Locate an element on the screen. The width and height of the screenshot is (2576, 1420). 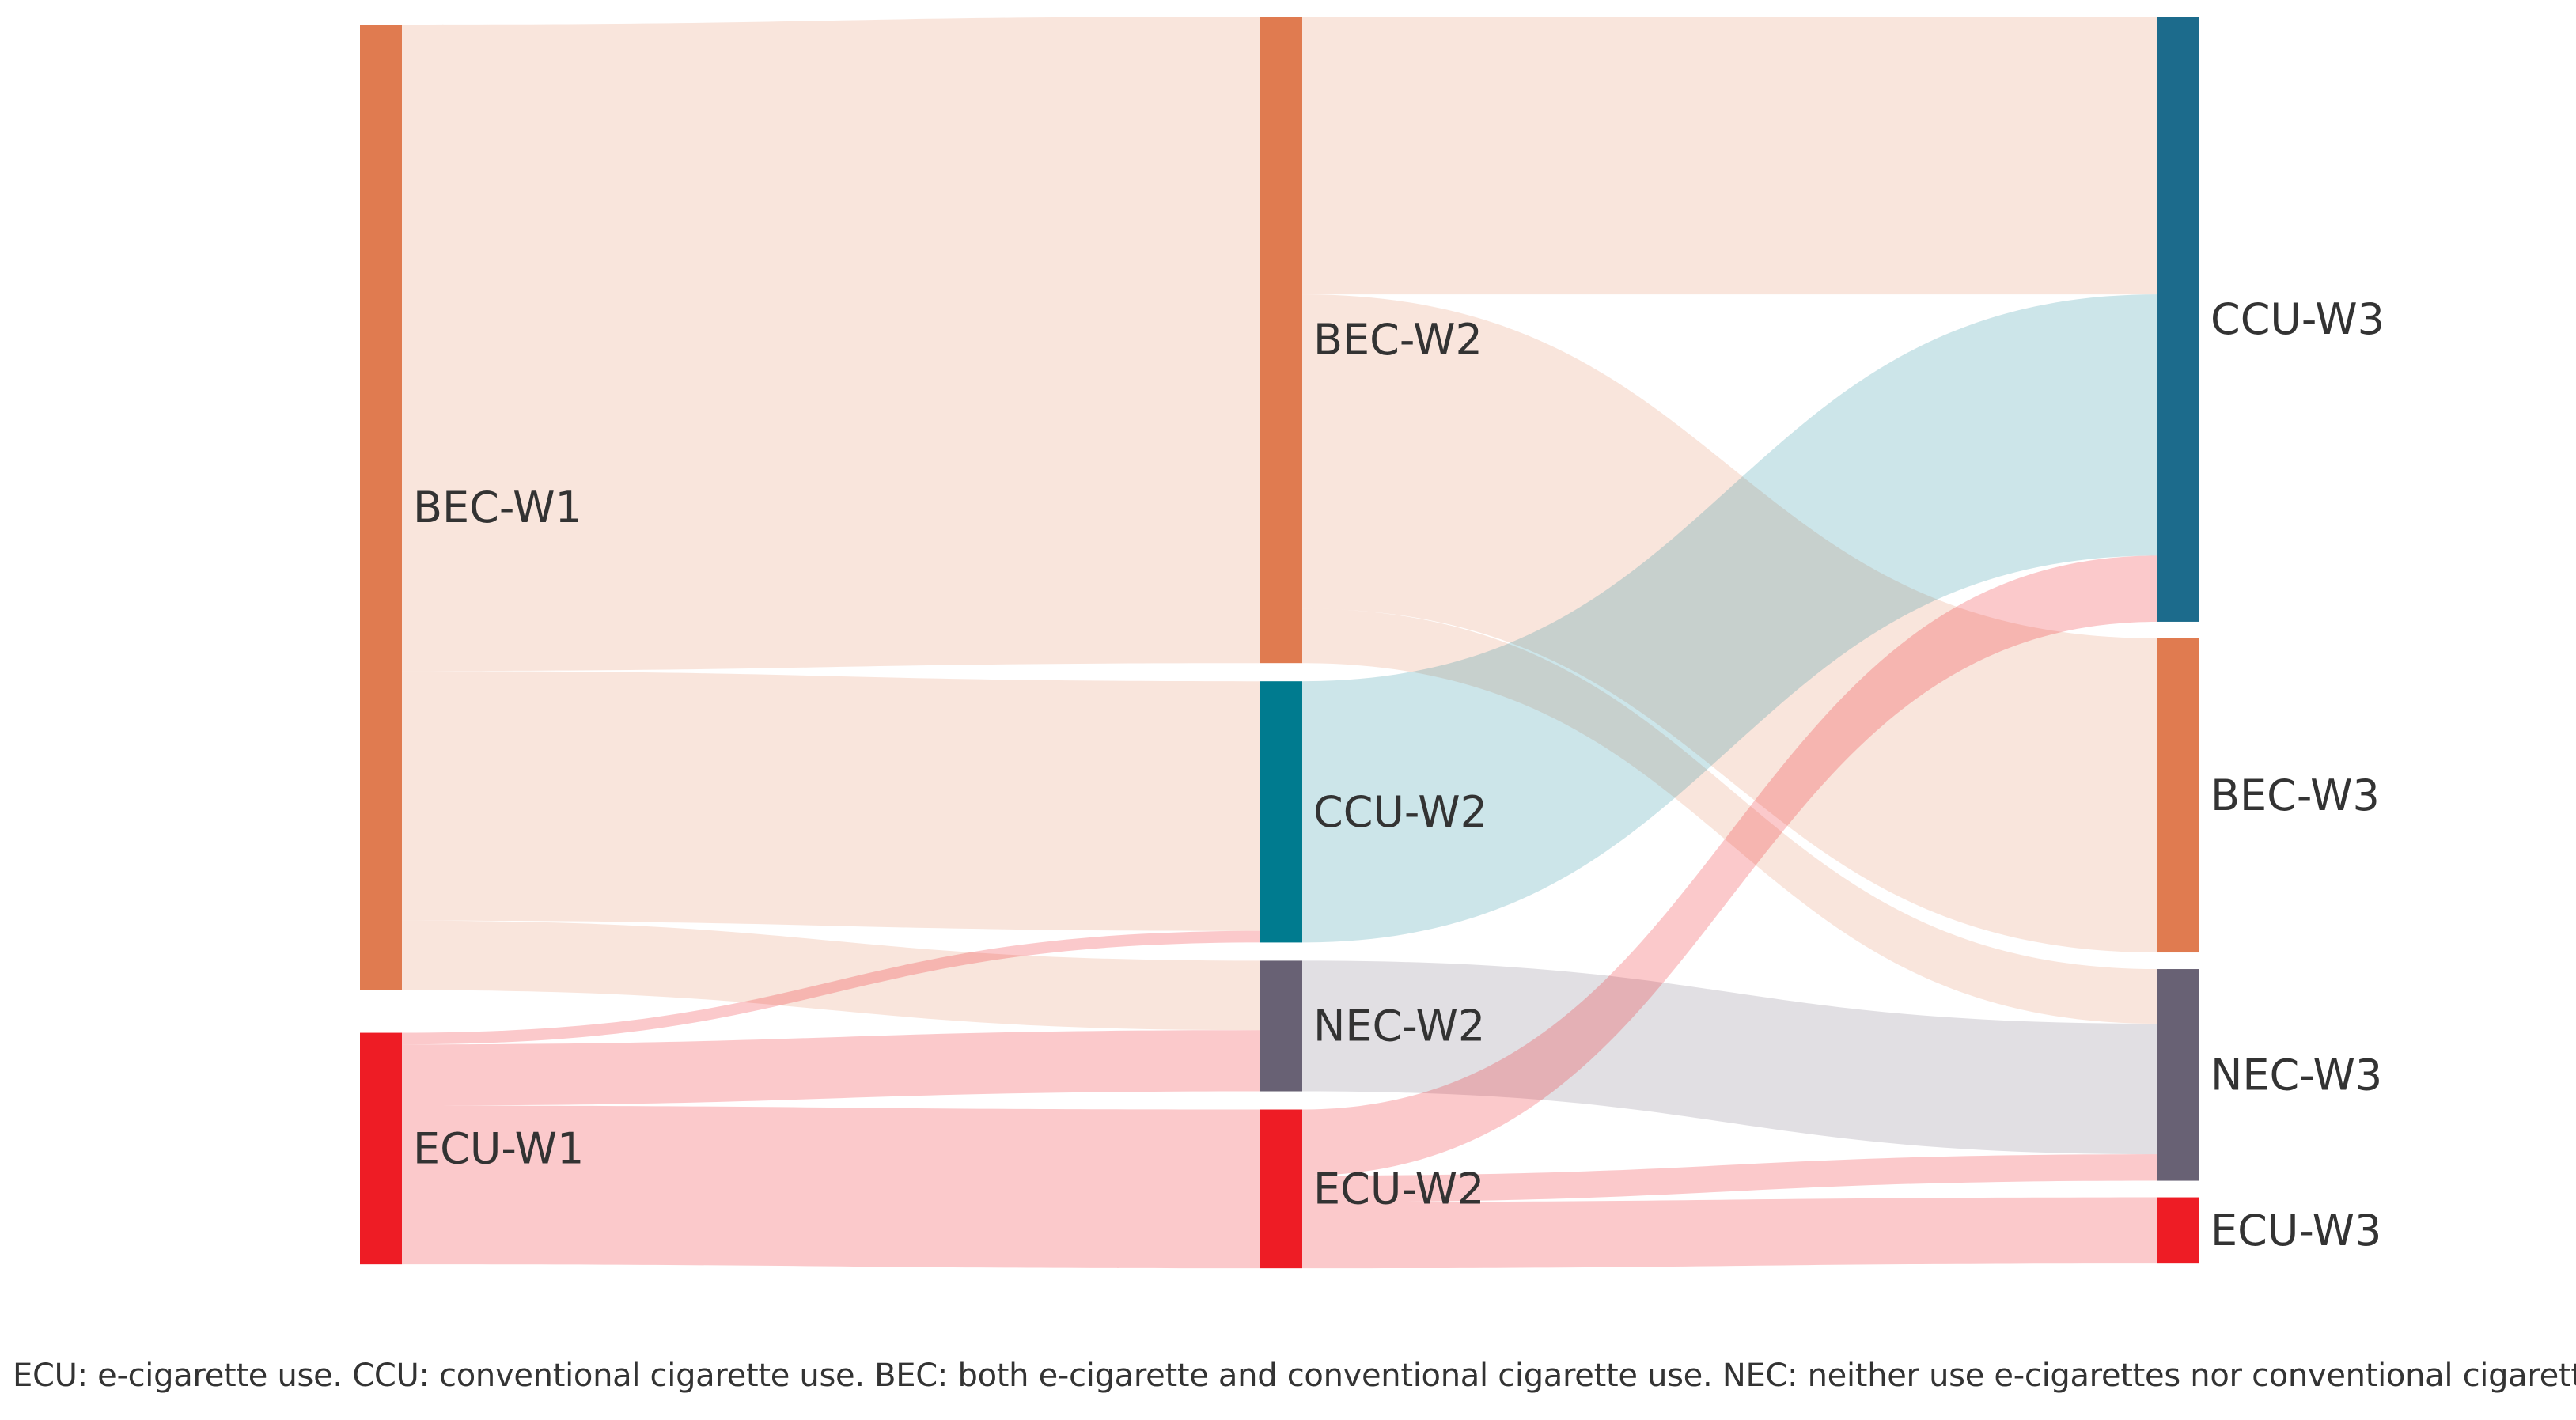
node-ecu-w2 is located at coordinates (1281, 1189).